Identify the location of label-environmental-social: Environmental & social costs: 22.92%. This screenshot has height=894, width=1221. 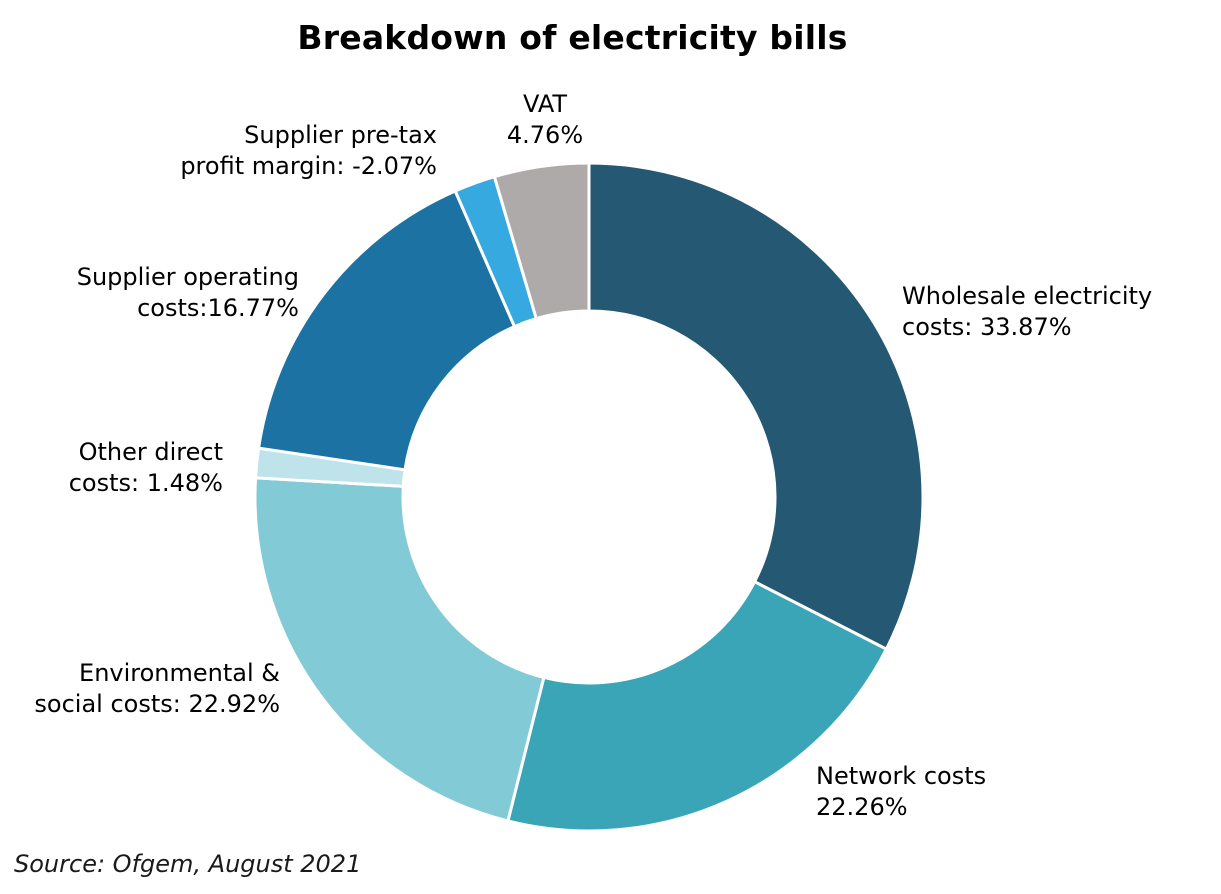
(157, 689).